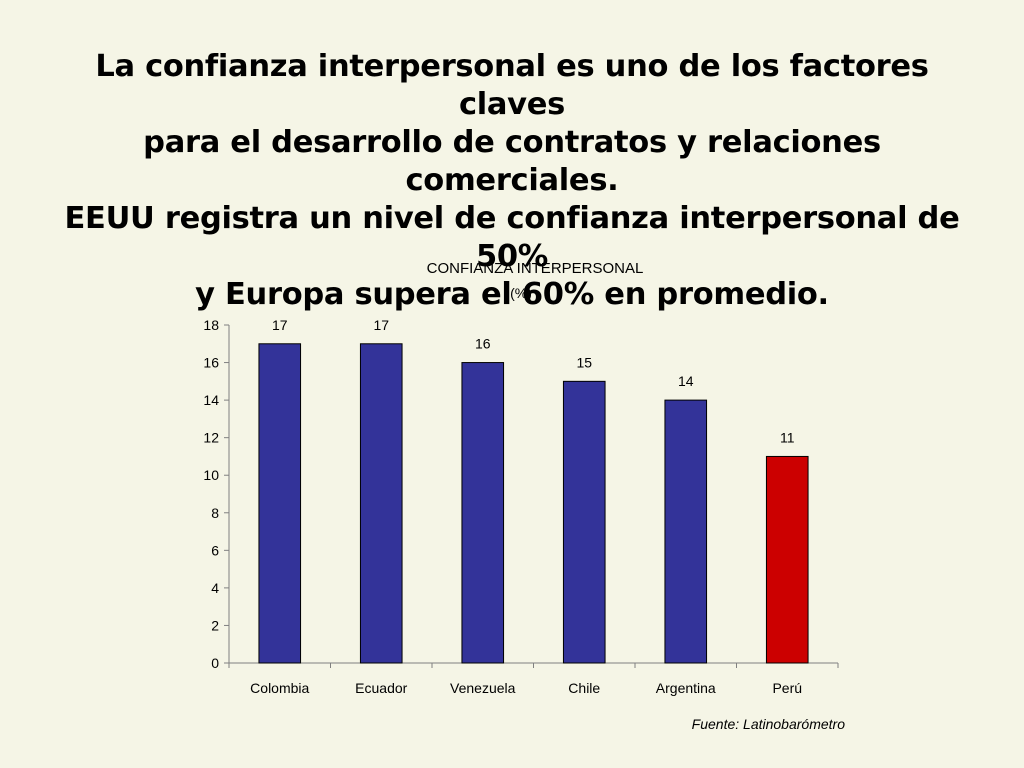 Image resolution: width=1024 pixels, height=768 pixels. Describe the element at coordinates (483, 344) in the screenshot. I see `data-label: 16` at that location.